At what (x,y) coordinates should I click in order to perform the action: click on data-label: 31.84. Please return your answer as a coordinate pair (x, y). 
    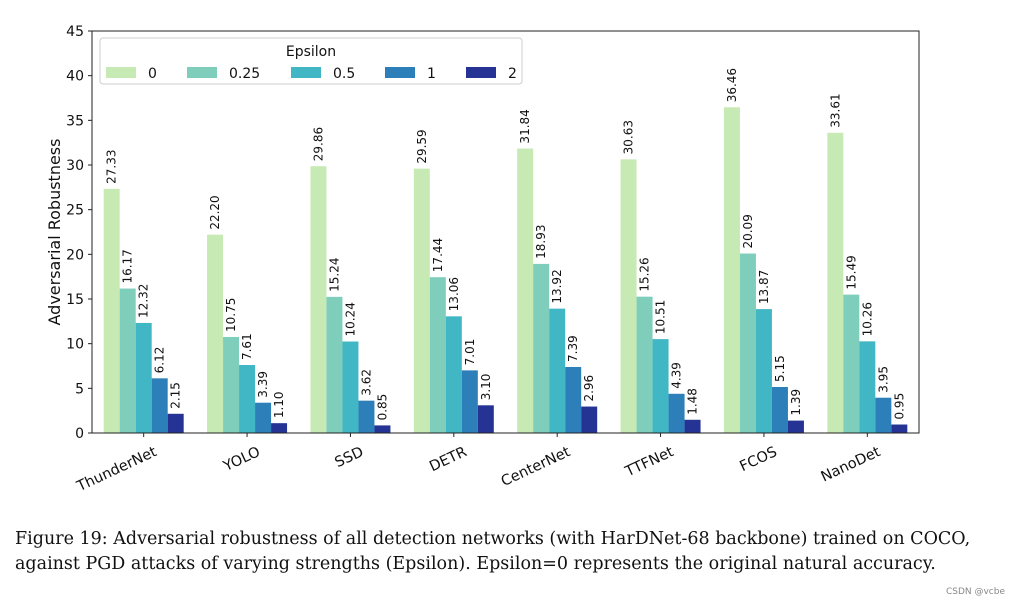
    Looking at the image, I should click on (525, 126).